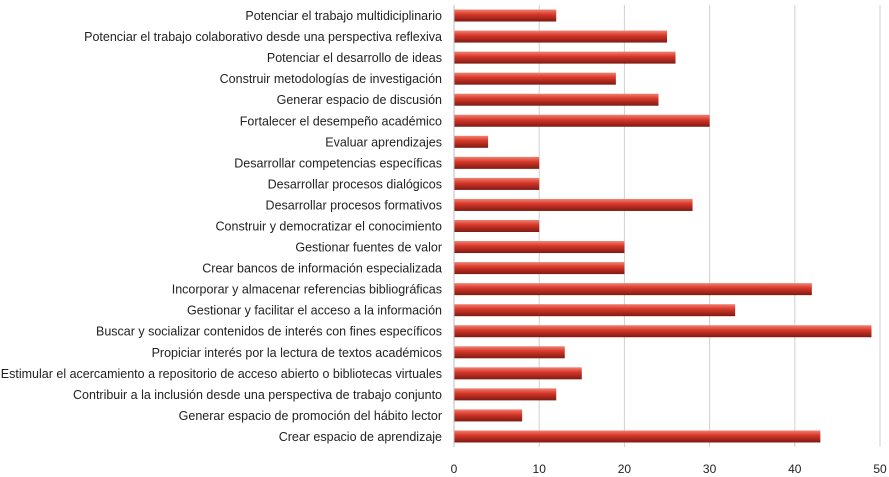 The width and height of the screenshot is (889, 477). What do you see at coordinates (331, 79) in the screenshot?
I see `category-label: Construir metodologías de investigación` at bounding box center [331, 79].